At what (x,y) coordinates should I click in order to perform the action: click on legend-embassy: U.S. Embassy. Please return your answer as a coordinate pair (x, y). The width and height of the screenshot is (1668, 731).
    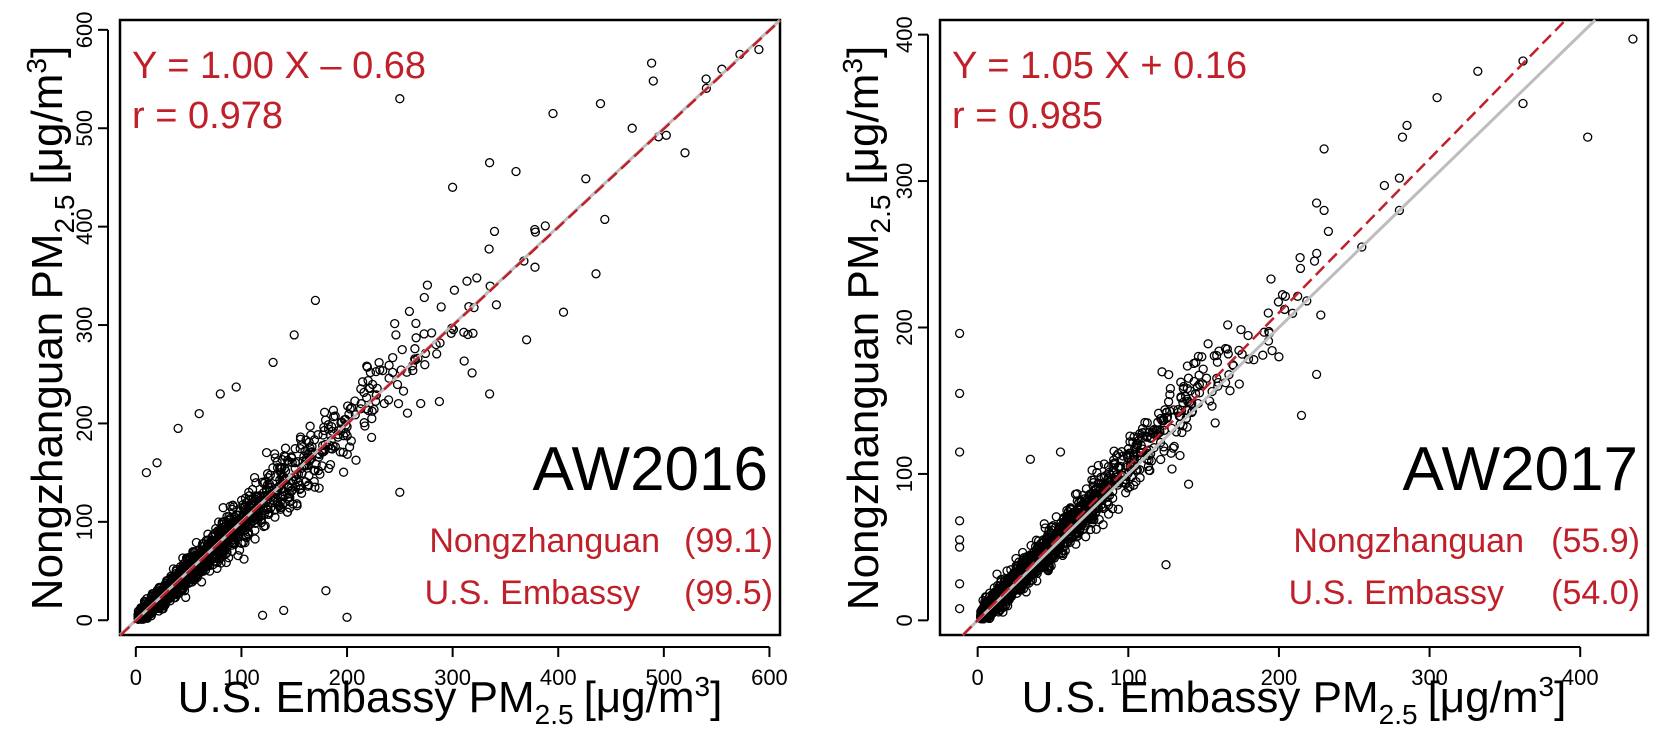
    Looking at the image, I should click on (532, 593).